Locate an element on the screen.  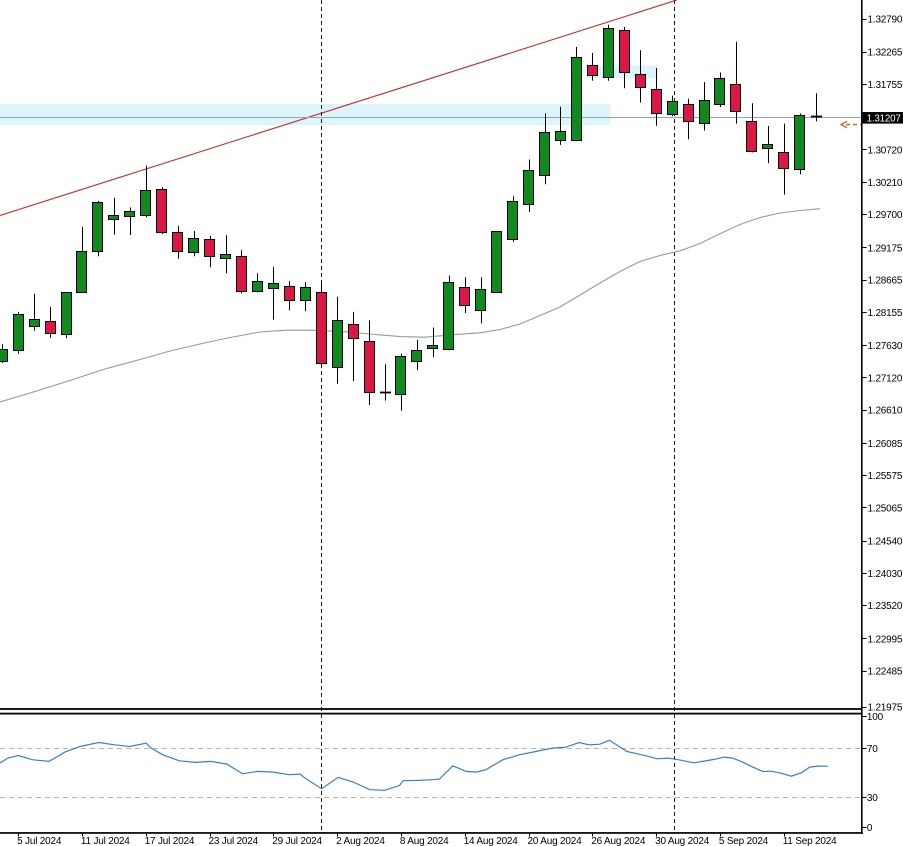
svg-text: 1.28665 is located at coordinates (885, 281).